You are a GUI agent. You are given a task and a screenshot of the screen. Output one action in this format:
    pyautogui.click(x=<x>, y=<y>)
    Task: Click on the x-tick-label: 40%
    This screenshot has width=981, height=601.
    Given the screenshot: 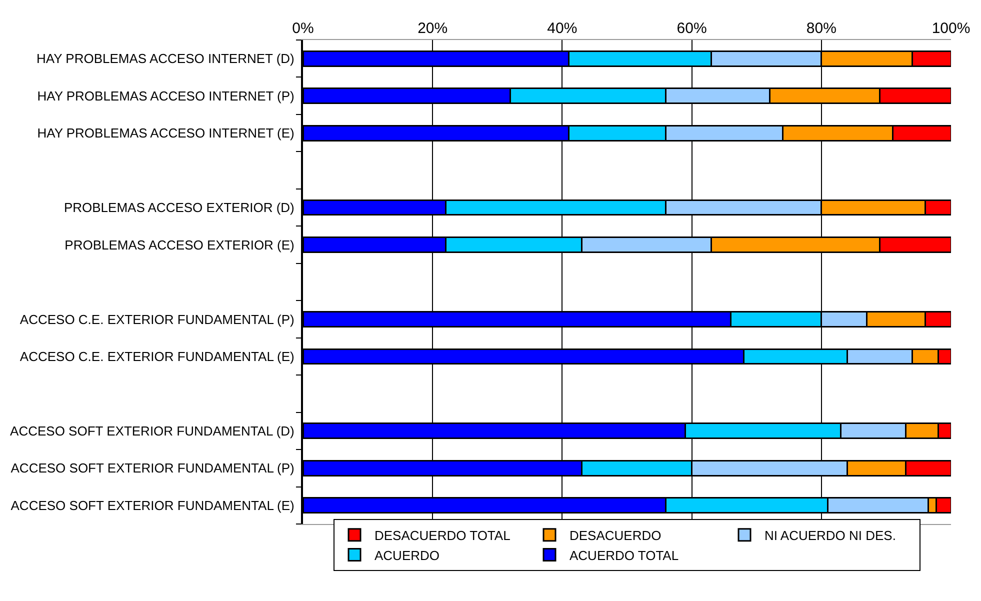 What is the action you would take?
    pyautogui.click(x=562, y=28)
    